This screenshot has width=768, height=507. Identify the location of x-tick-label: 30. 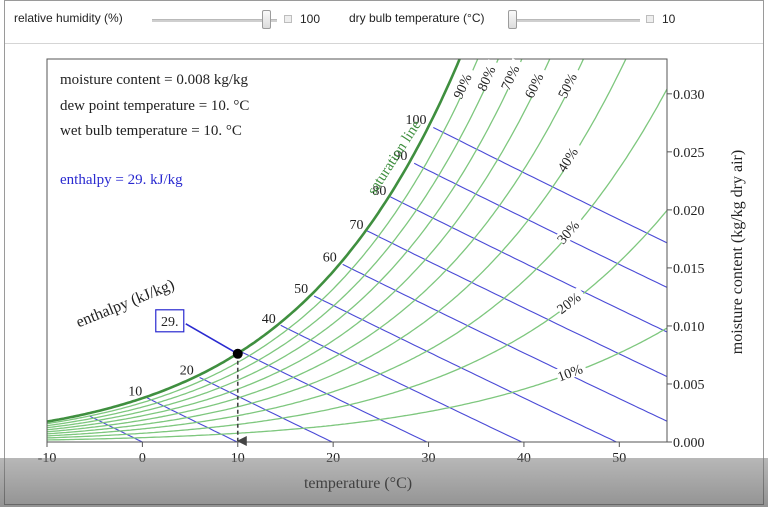
(429, 458).